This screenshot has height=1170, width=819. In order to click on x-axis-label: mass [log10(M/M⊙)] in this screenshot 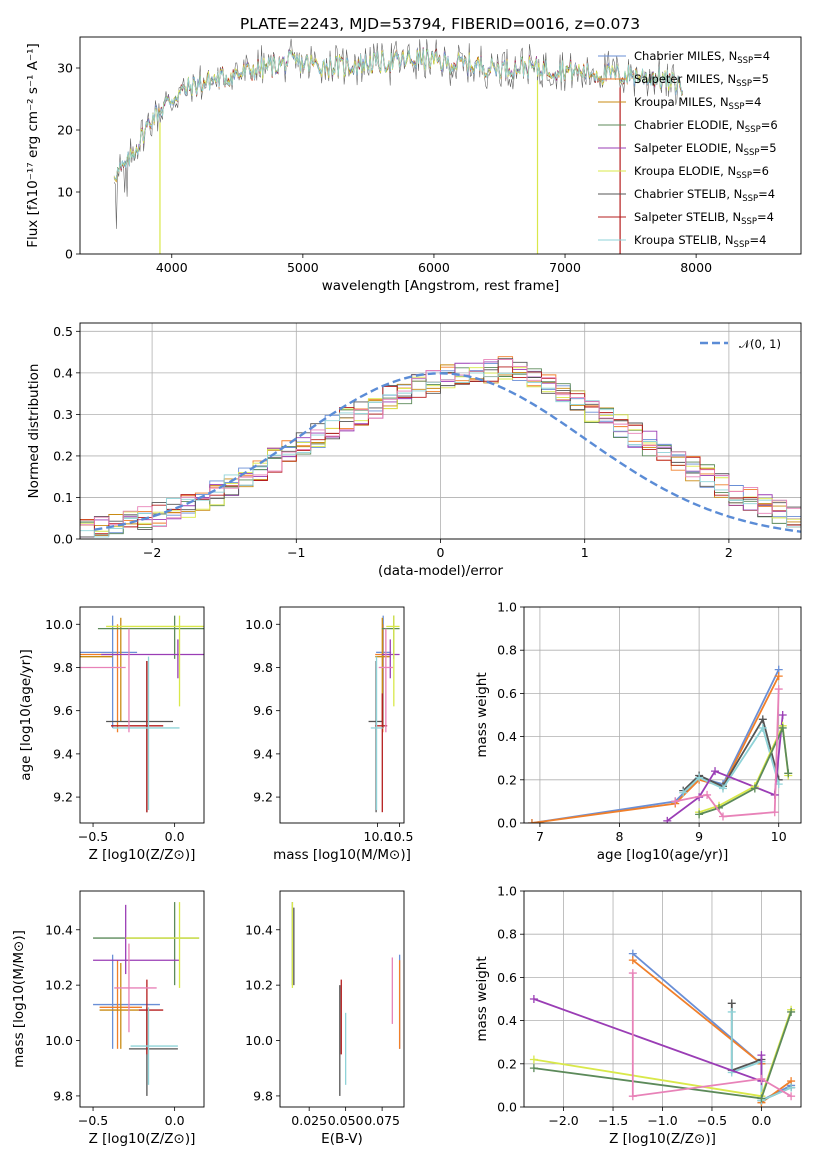, I will do `click(342, 855)`.